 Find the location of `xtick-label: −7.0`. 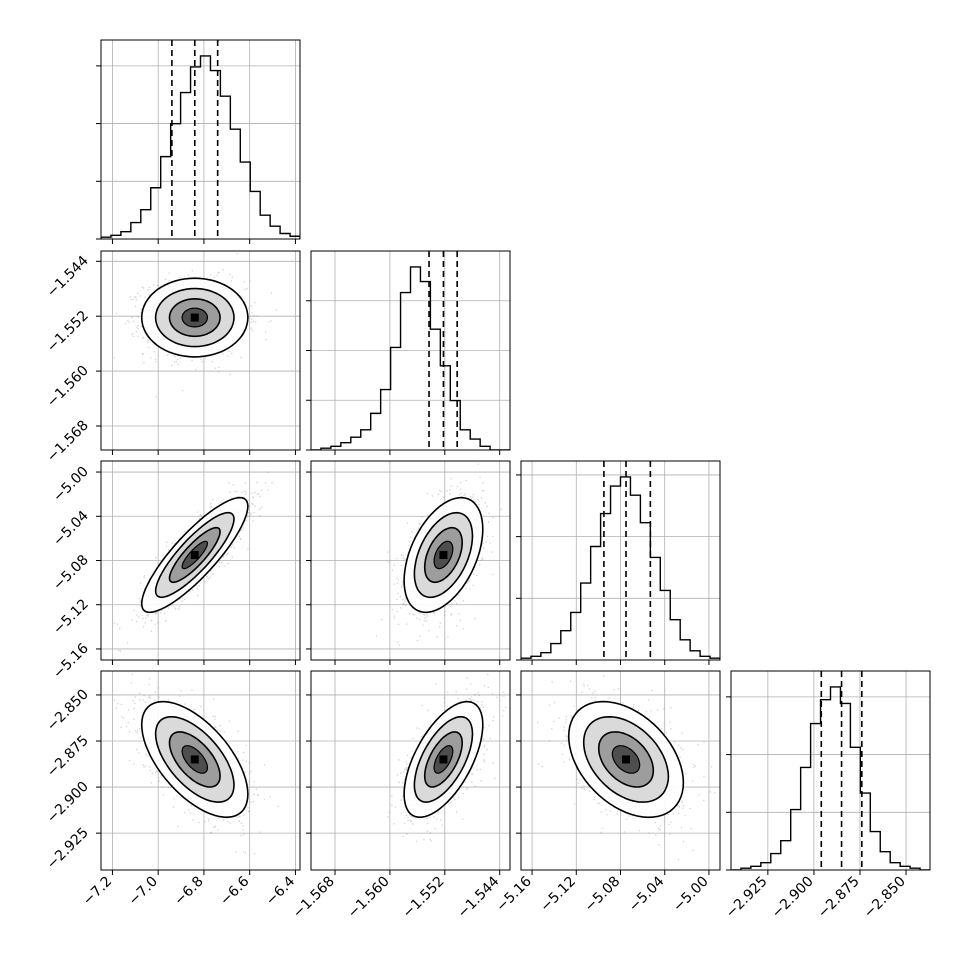

xtick-label: −7.0 is located at coordinates (143, 891).